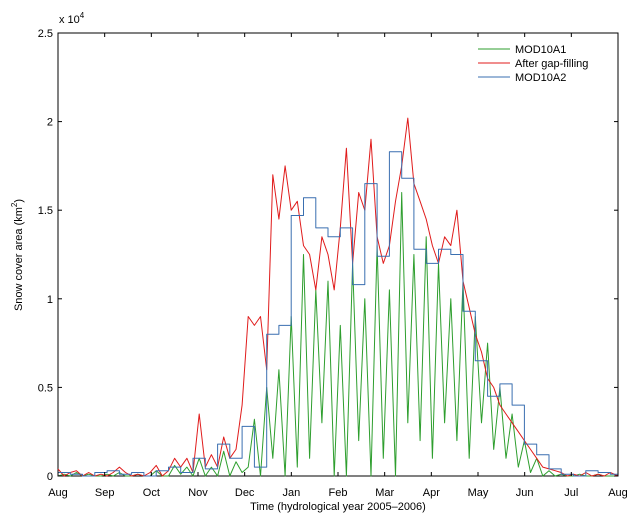  I want to click on legend-label: MOD10A1, so click(540, 50).